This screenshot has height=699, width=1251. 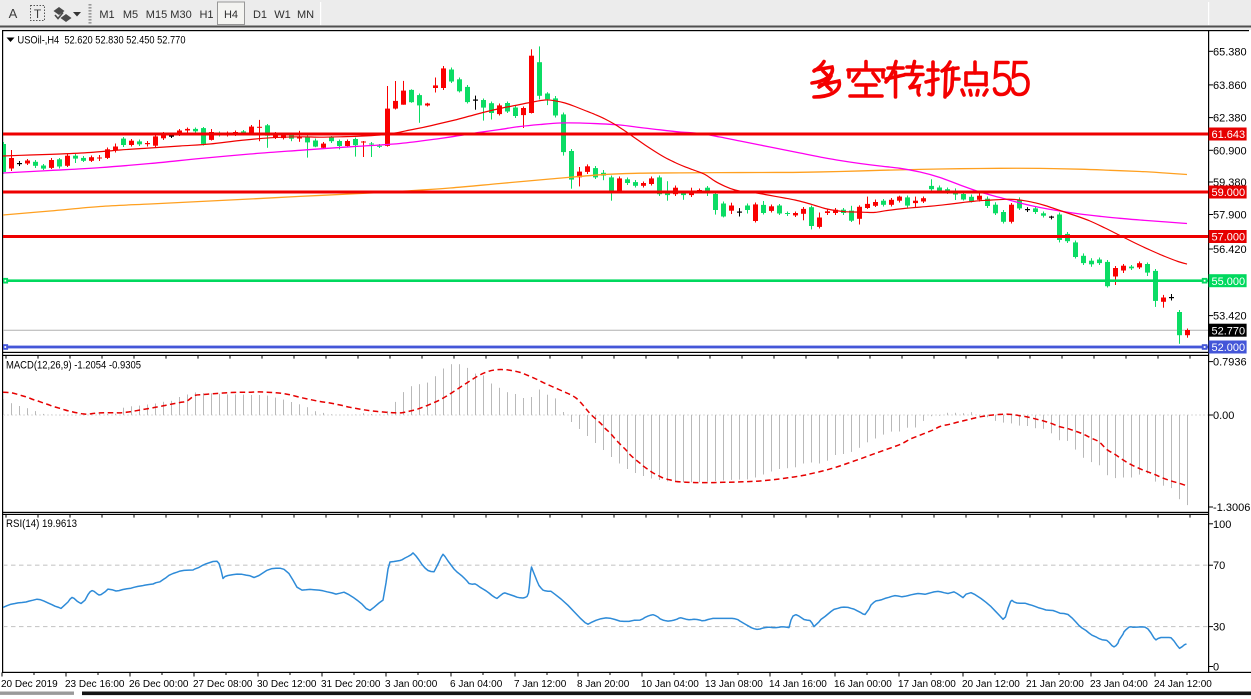 What do you see at coordinates (223, 684) in the screenshot?
I see `svg-text: 27 Dec 08:00` at bounding box center [223, 684].